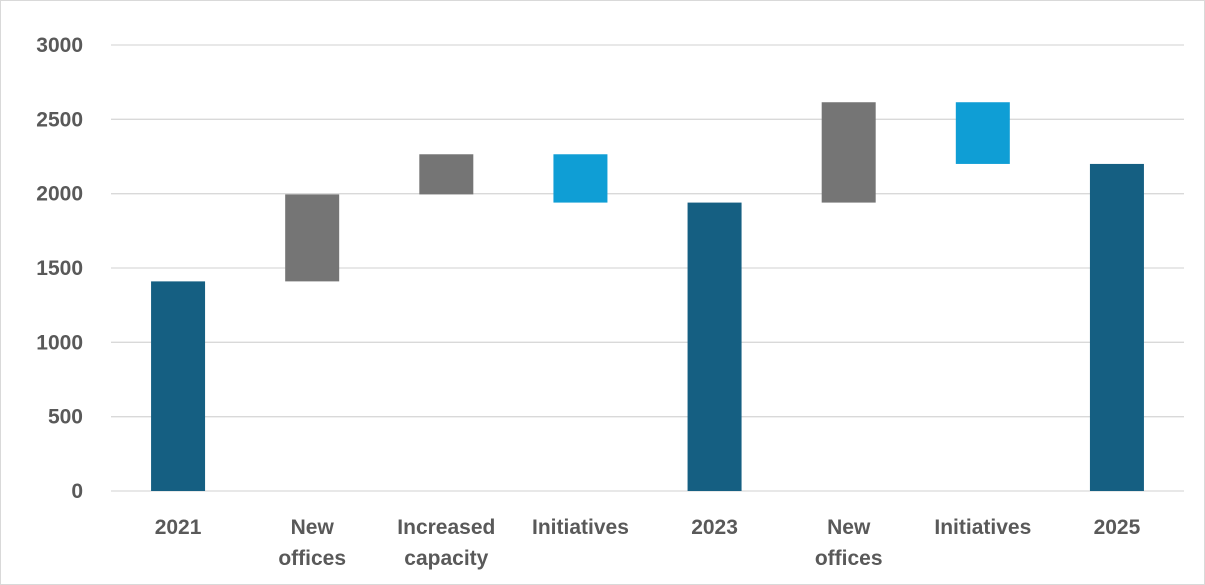  I want to click on x-category-label-3: Initiatives, so click(580, 527).